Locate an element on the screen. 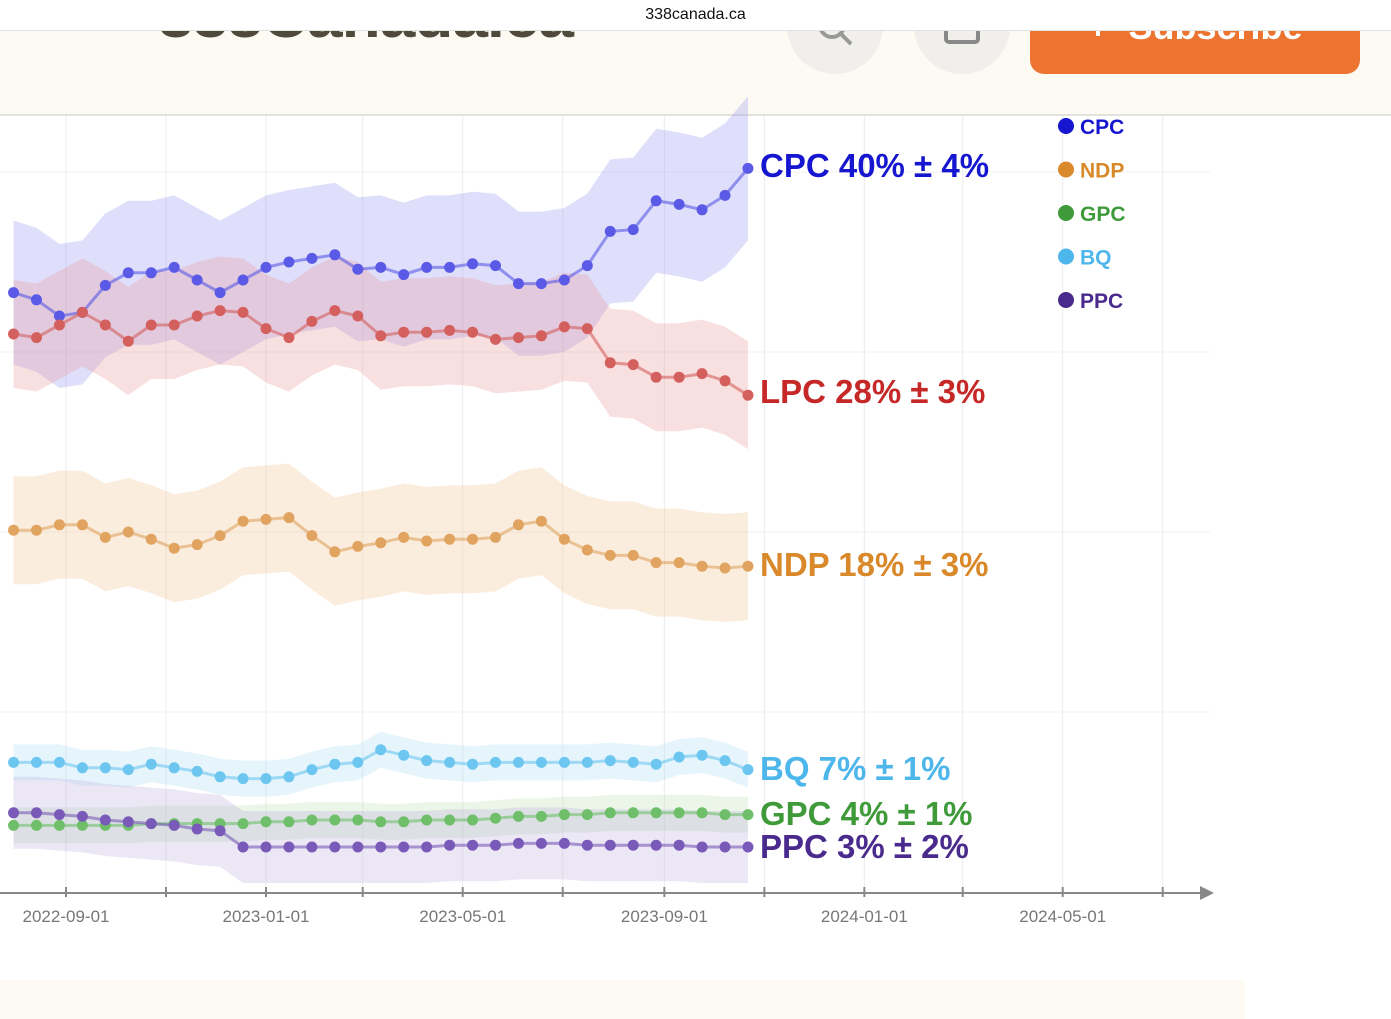  series-ndp is located at coordinates (381, 543).